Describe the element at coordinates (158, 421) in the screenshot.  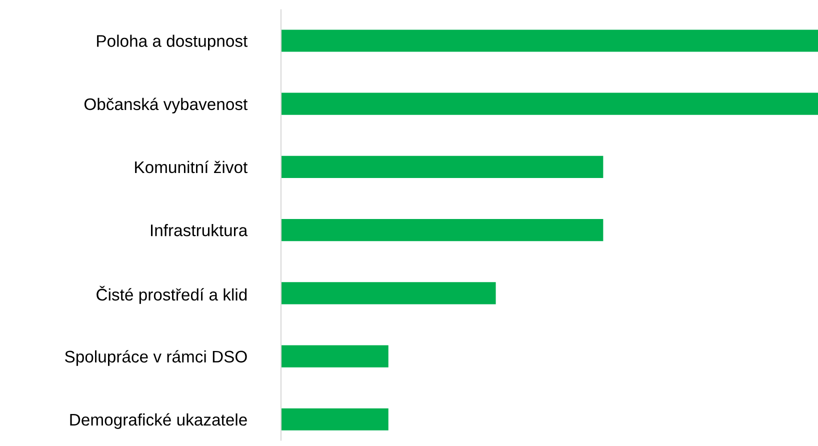
I see `y-tick-label: Demografické ukazatele` at that location.